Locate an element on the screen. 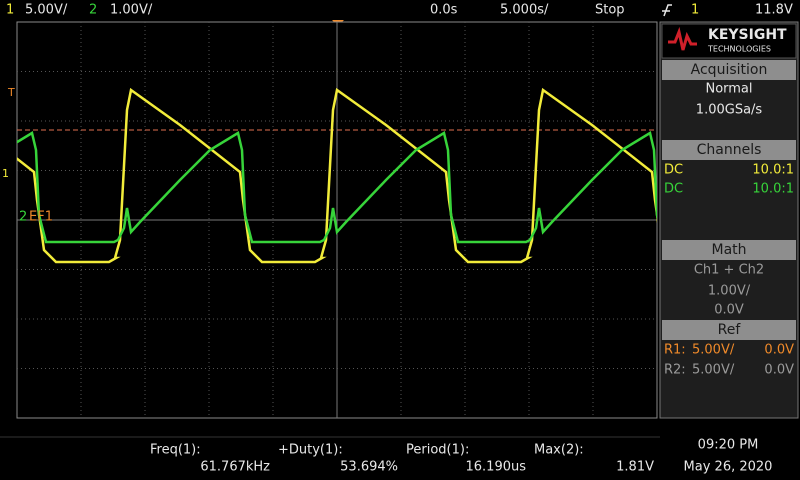  clock-time: 09:20 PM is located at coordinates (728, 445).